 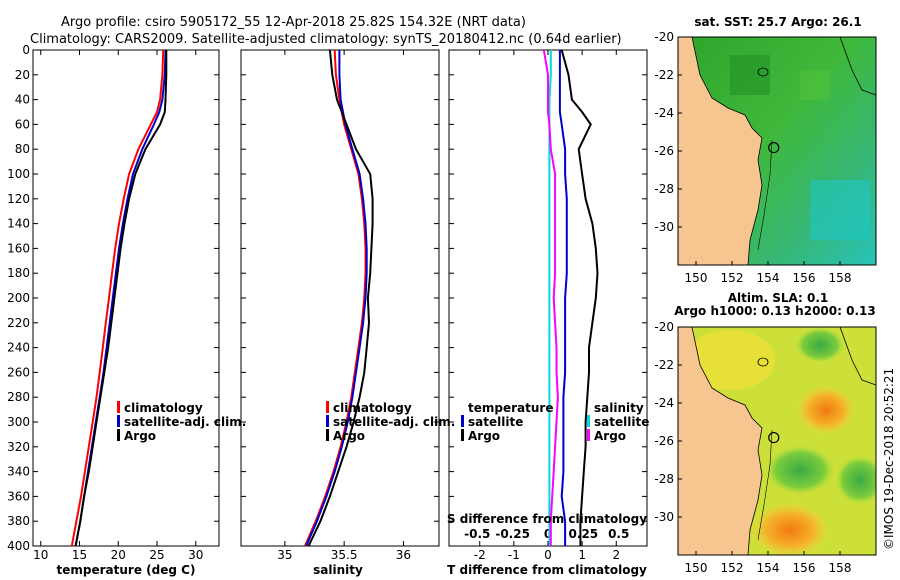 I want to click on temperature-series, so click(x=119, y=298).